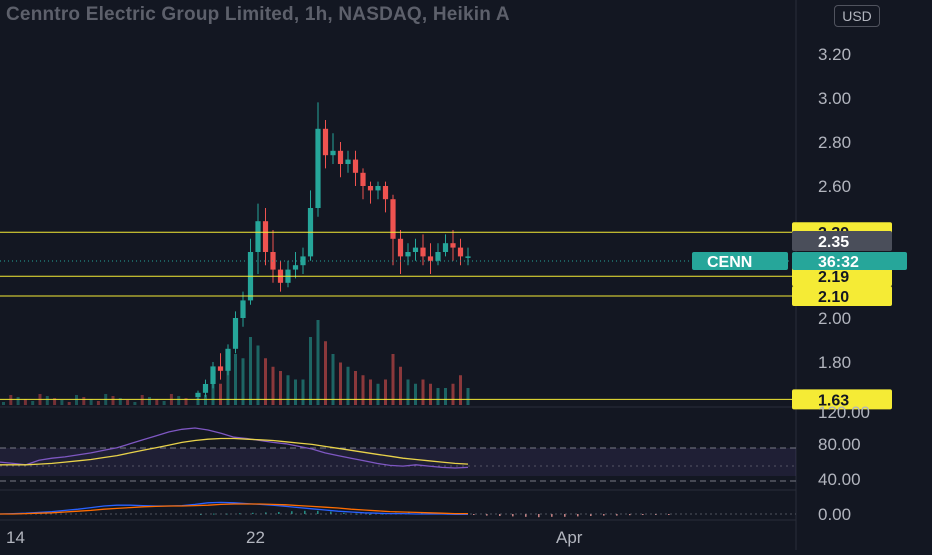 Image resolution: width=932 pixels, height=555 pixels. What do you see at coordinates (255, 537) in the screenshot?
I see `time-tick-label: 22` at bounding box center [255, 537].